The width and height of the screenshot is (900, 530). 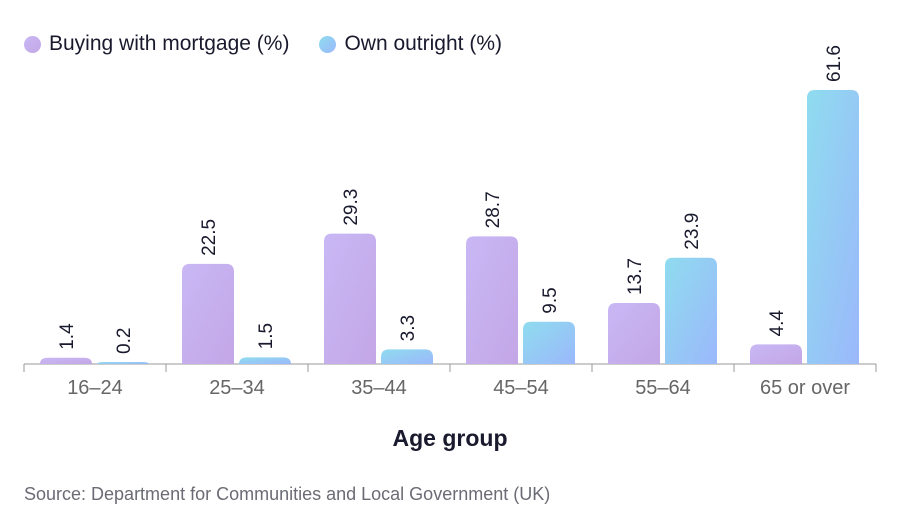 What do you see at coordinates (328, 44) in the screenshot?
I see `legend-swatch-outright` at bounding box center [328, 44].